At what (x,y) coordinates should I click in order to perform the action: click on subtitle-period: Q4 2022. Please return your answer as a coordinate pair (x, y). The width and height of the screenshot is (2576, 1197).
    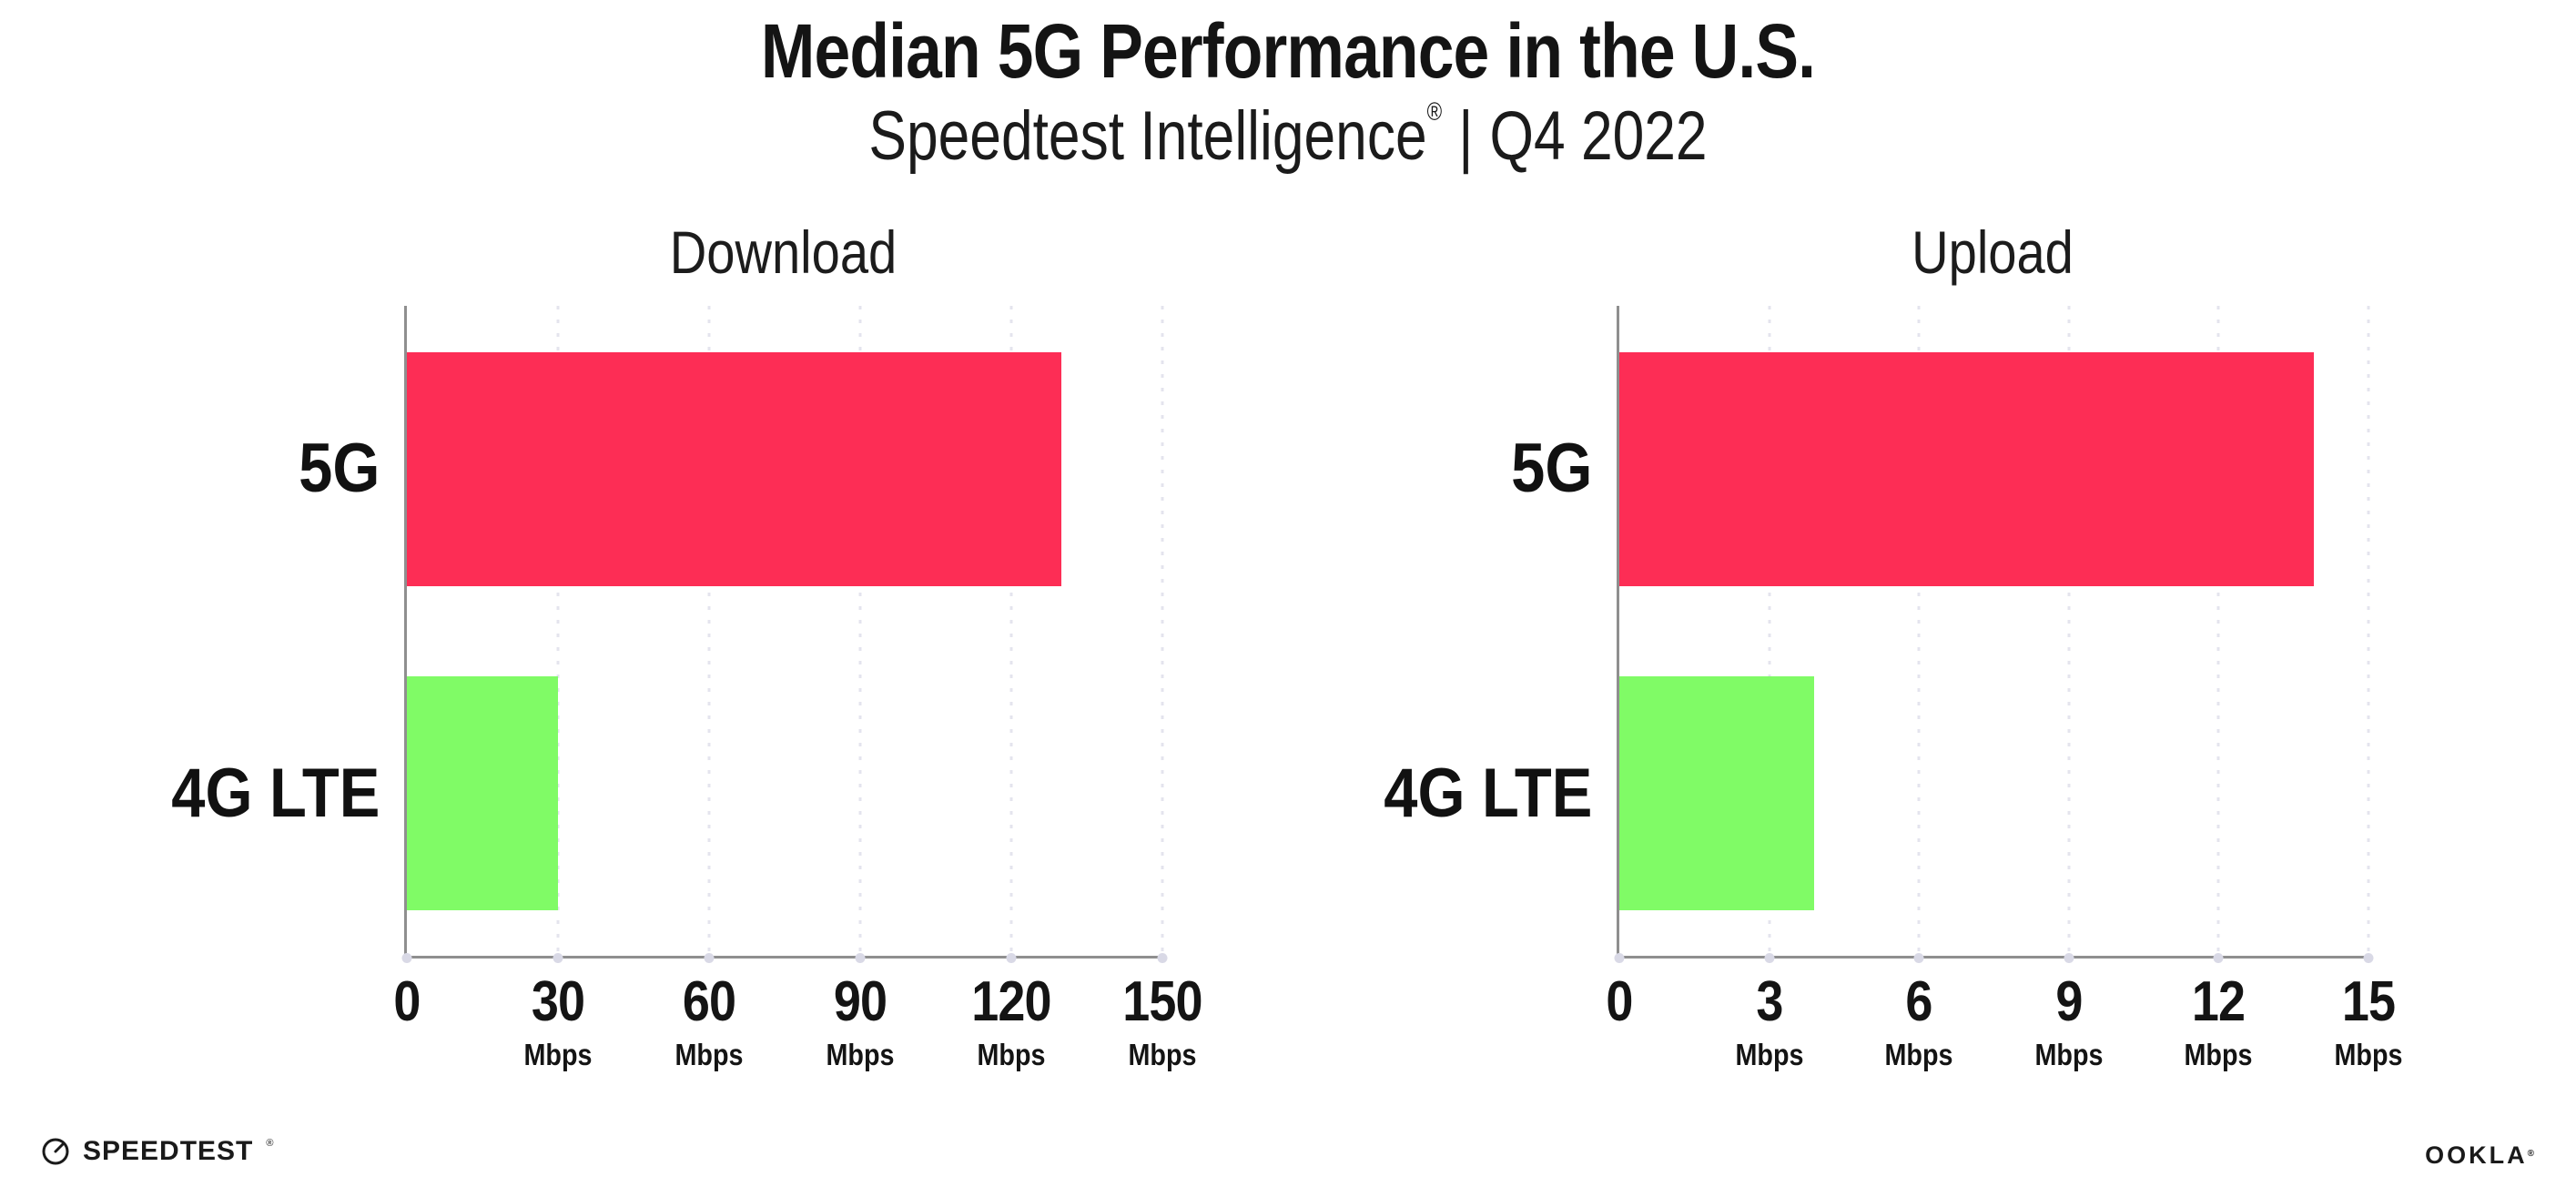
    Looking at the image, I should click on (1598, 136).